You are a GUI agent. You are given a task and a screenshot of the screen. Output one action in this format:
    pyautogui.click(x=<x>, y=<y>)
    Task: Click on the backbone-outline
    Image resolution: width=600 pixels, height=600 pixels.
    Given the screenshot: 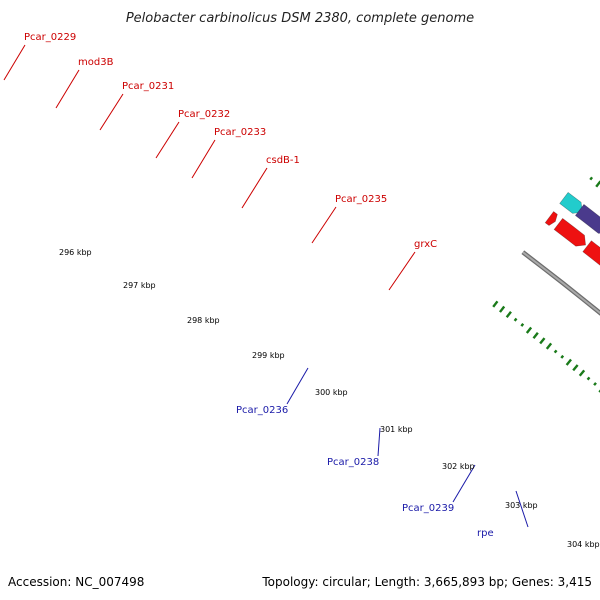 What is the action you would take?
    pyautogui.click(x=560, y=283)
    